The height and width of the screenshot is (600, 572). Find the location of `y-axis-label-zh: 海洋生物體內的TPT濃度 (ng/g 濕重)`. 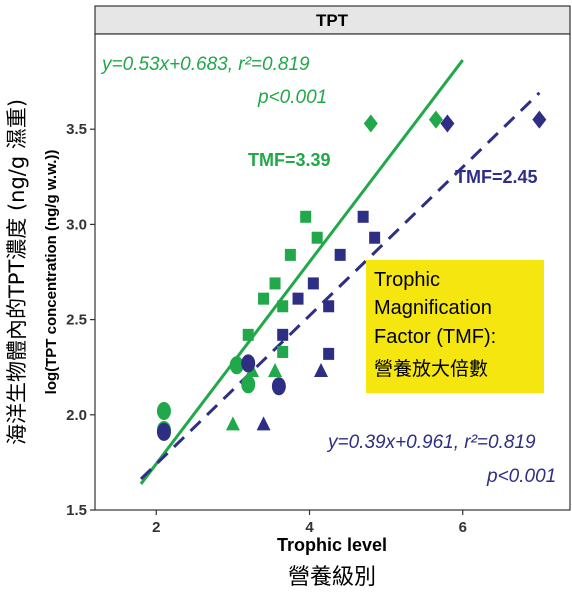

y-axis-label-zh: 海洋生物體內的TPT濃度 (ng/g 濕重) is located at coordinates (17, 272).